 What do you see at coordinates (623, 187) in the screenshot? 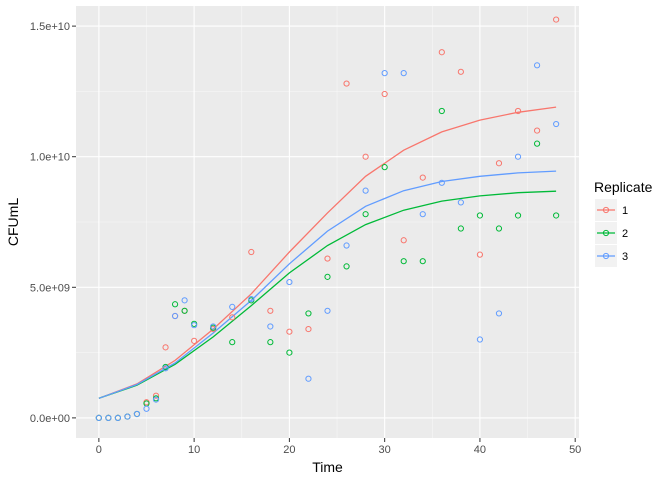
I see `legend-title: Replicate` at bounding box center [623, 187].